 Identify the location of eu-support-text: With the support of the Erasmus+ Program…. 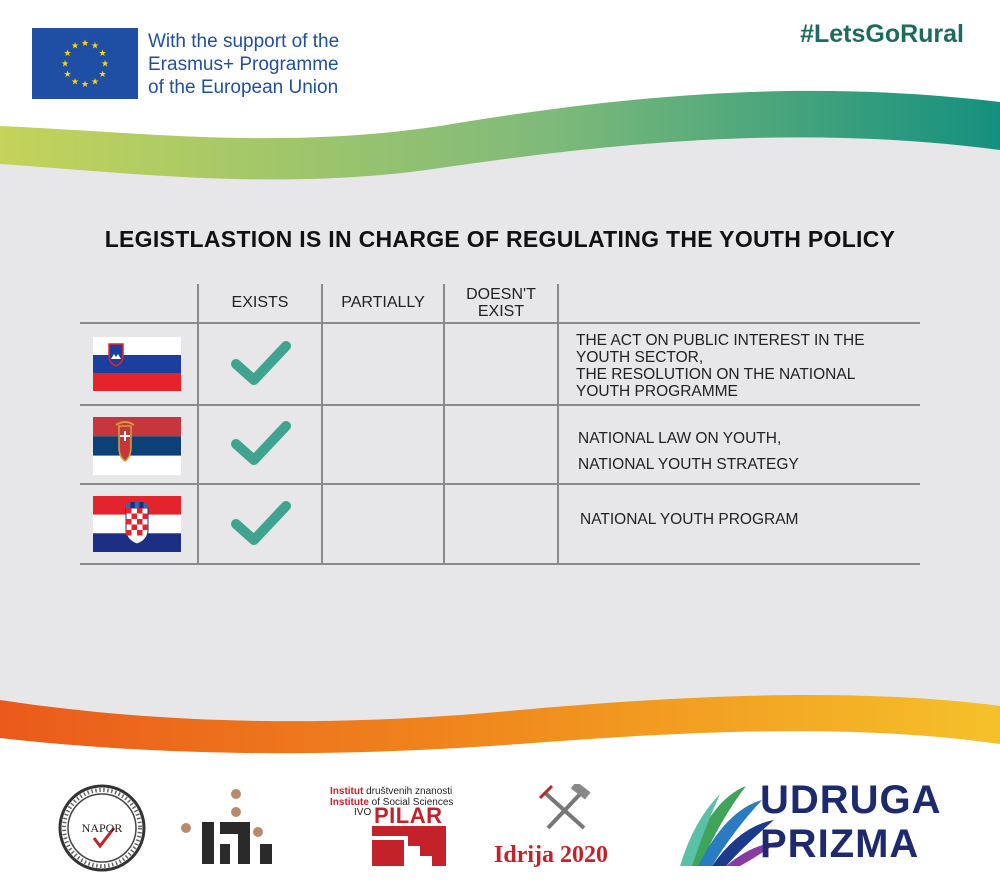
(243, 64).